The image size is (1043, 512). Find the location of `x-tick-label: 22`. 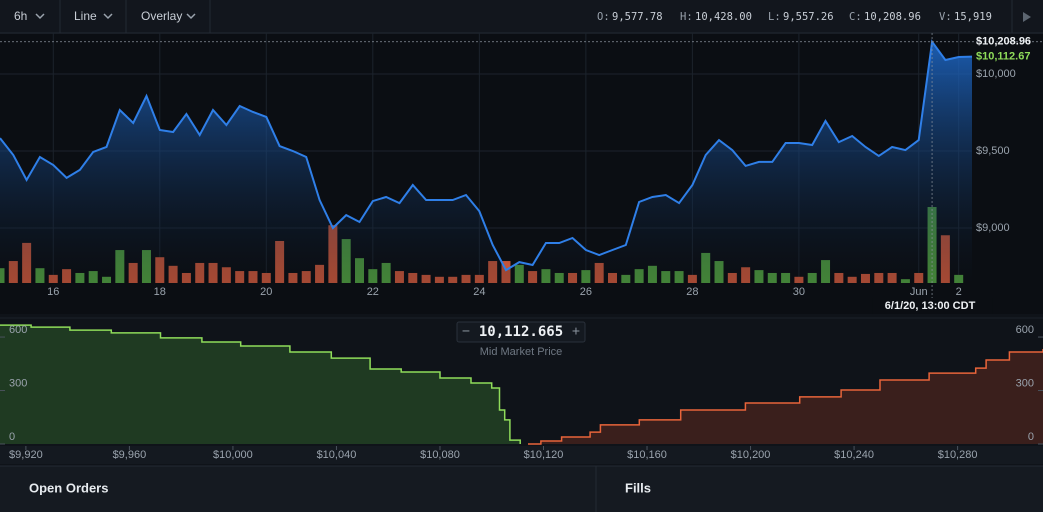

x-tick-label: 22 is located at coordinates (373, 292).